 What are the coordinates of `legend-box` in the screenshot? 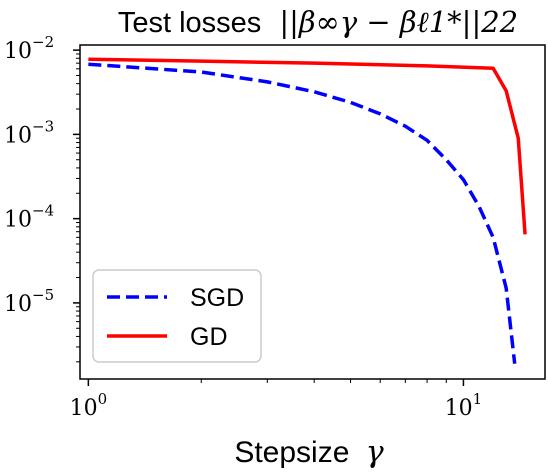 It's located at (177, 316).